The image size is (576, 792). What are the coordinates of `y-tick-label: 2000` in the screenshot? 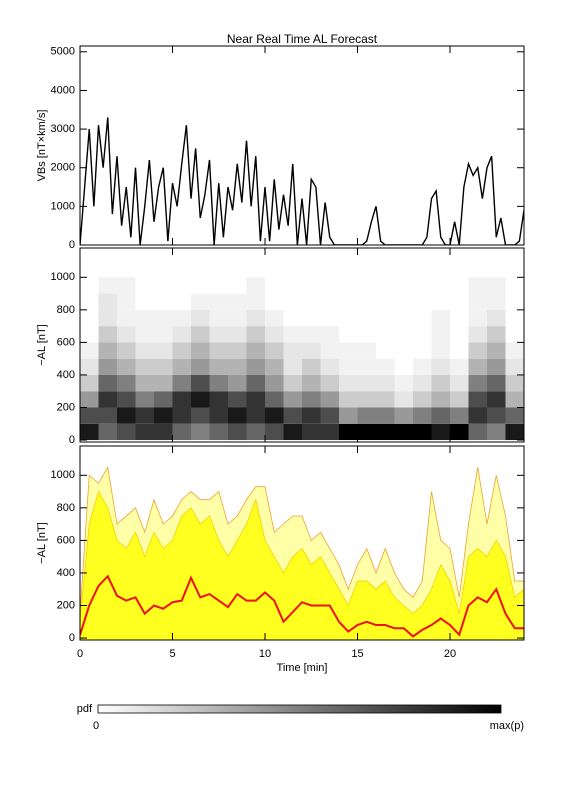 It's located at (63, 168).